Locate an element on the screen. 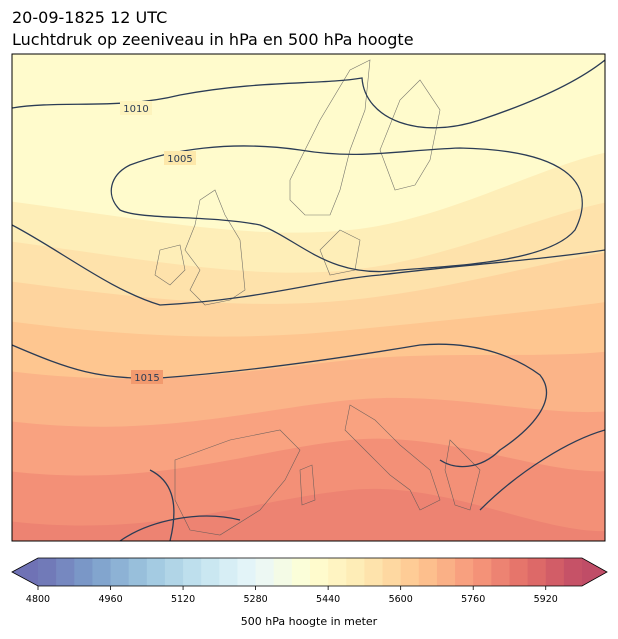  colorbar-extend-low is located at coordinates (25, 572).